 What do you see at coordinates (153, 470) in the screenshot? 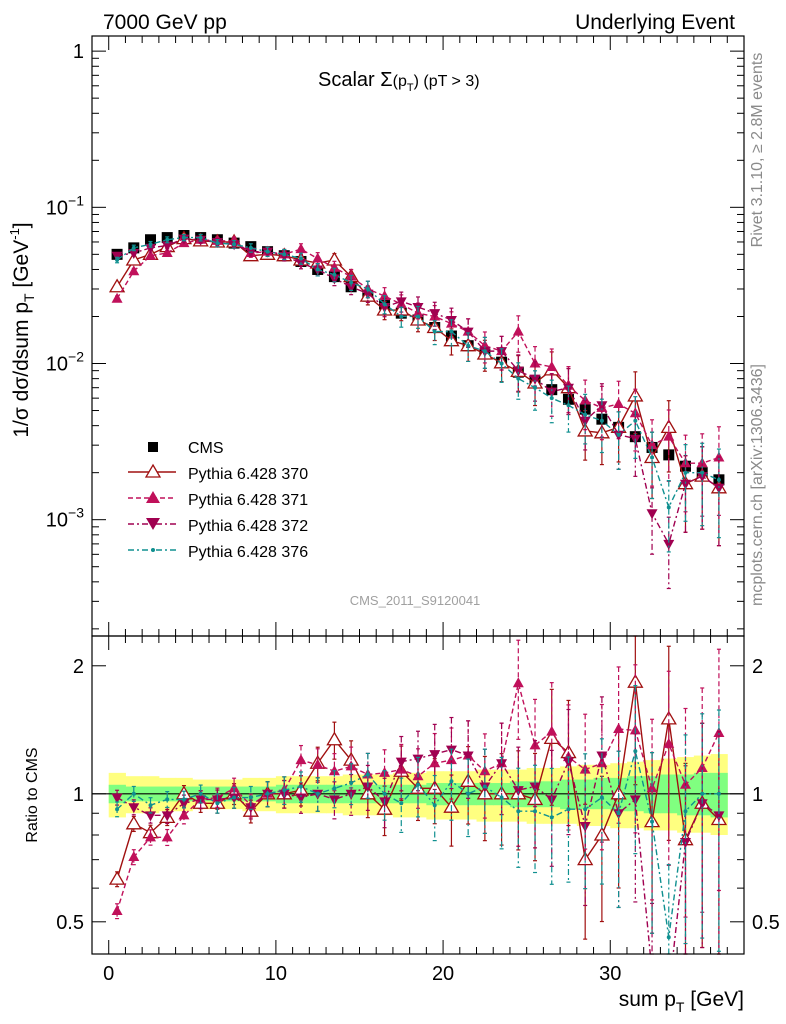
I see `legend-marker-p370` at bounding box center [153, 470].